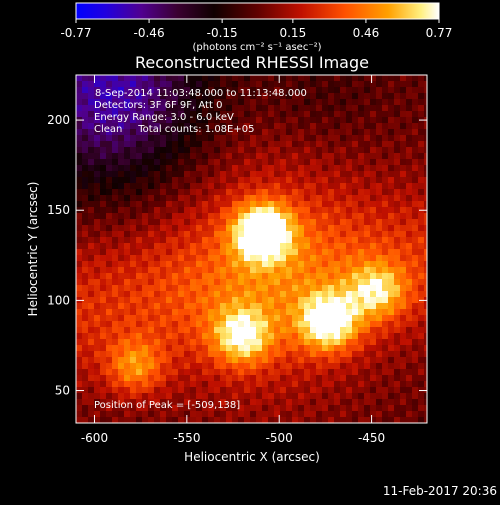 This screenshot has width=500, height=505. What do you see at coordinates (292, 33) in the screenshot?
I see `colorbar-tick-label: 0.15` at bounding box center [292, 33].